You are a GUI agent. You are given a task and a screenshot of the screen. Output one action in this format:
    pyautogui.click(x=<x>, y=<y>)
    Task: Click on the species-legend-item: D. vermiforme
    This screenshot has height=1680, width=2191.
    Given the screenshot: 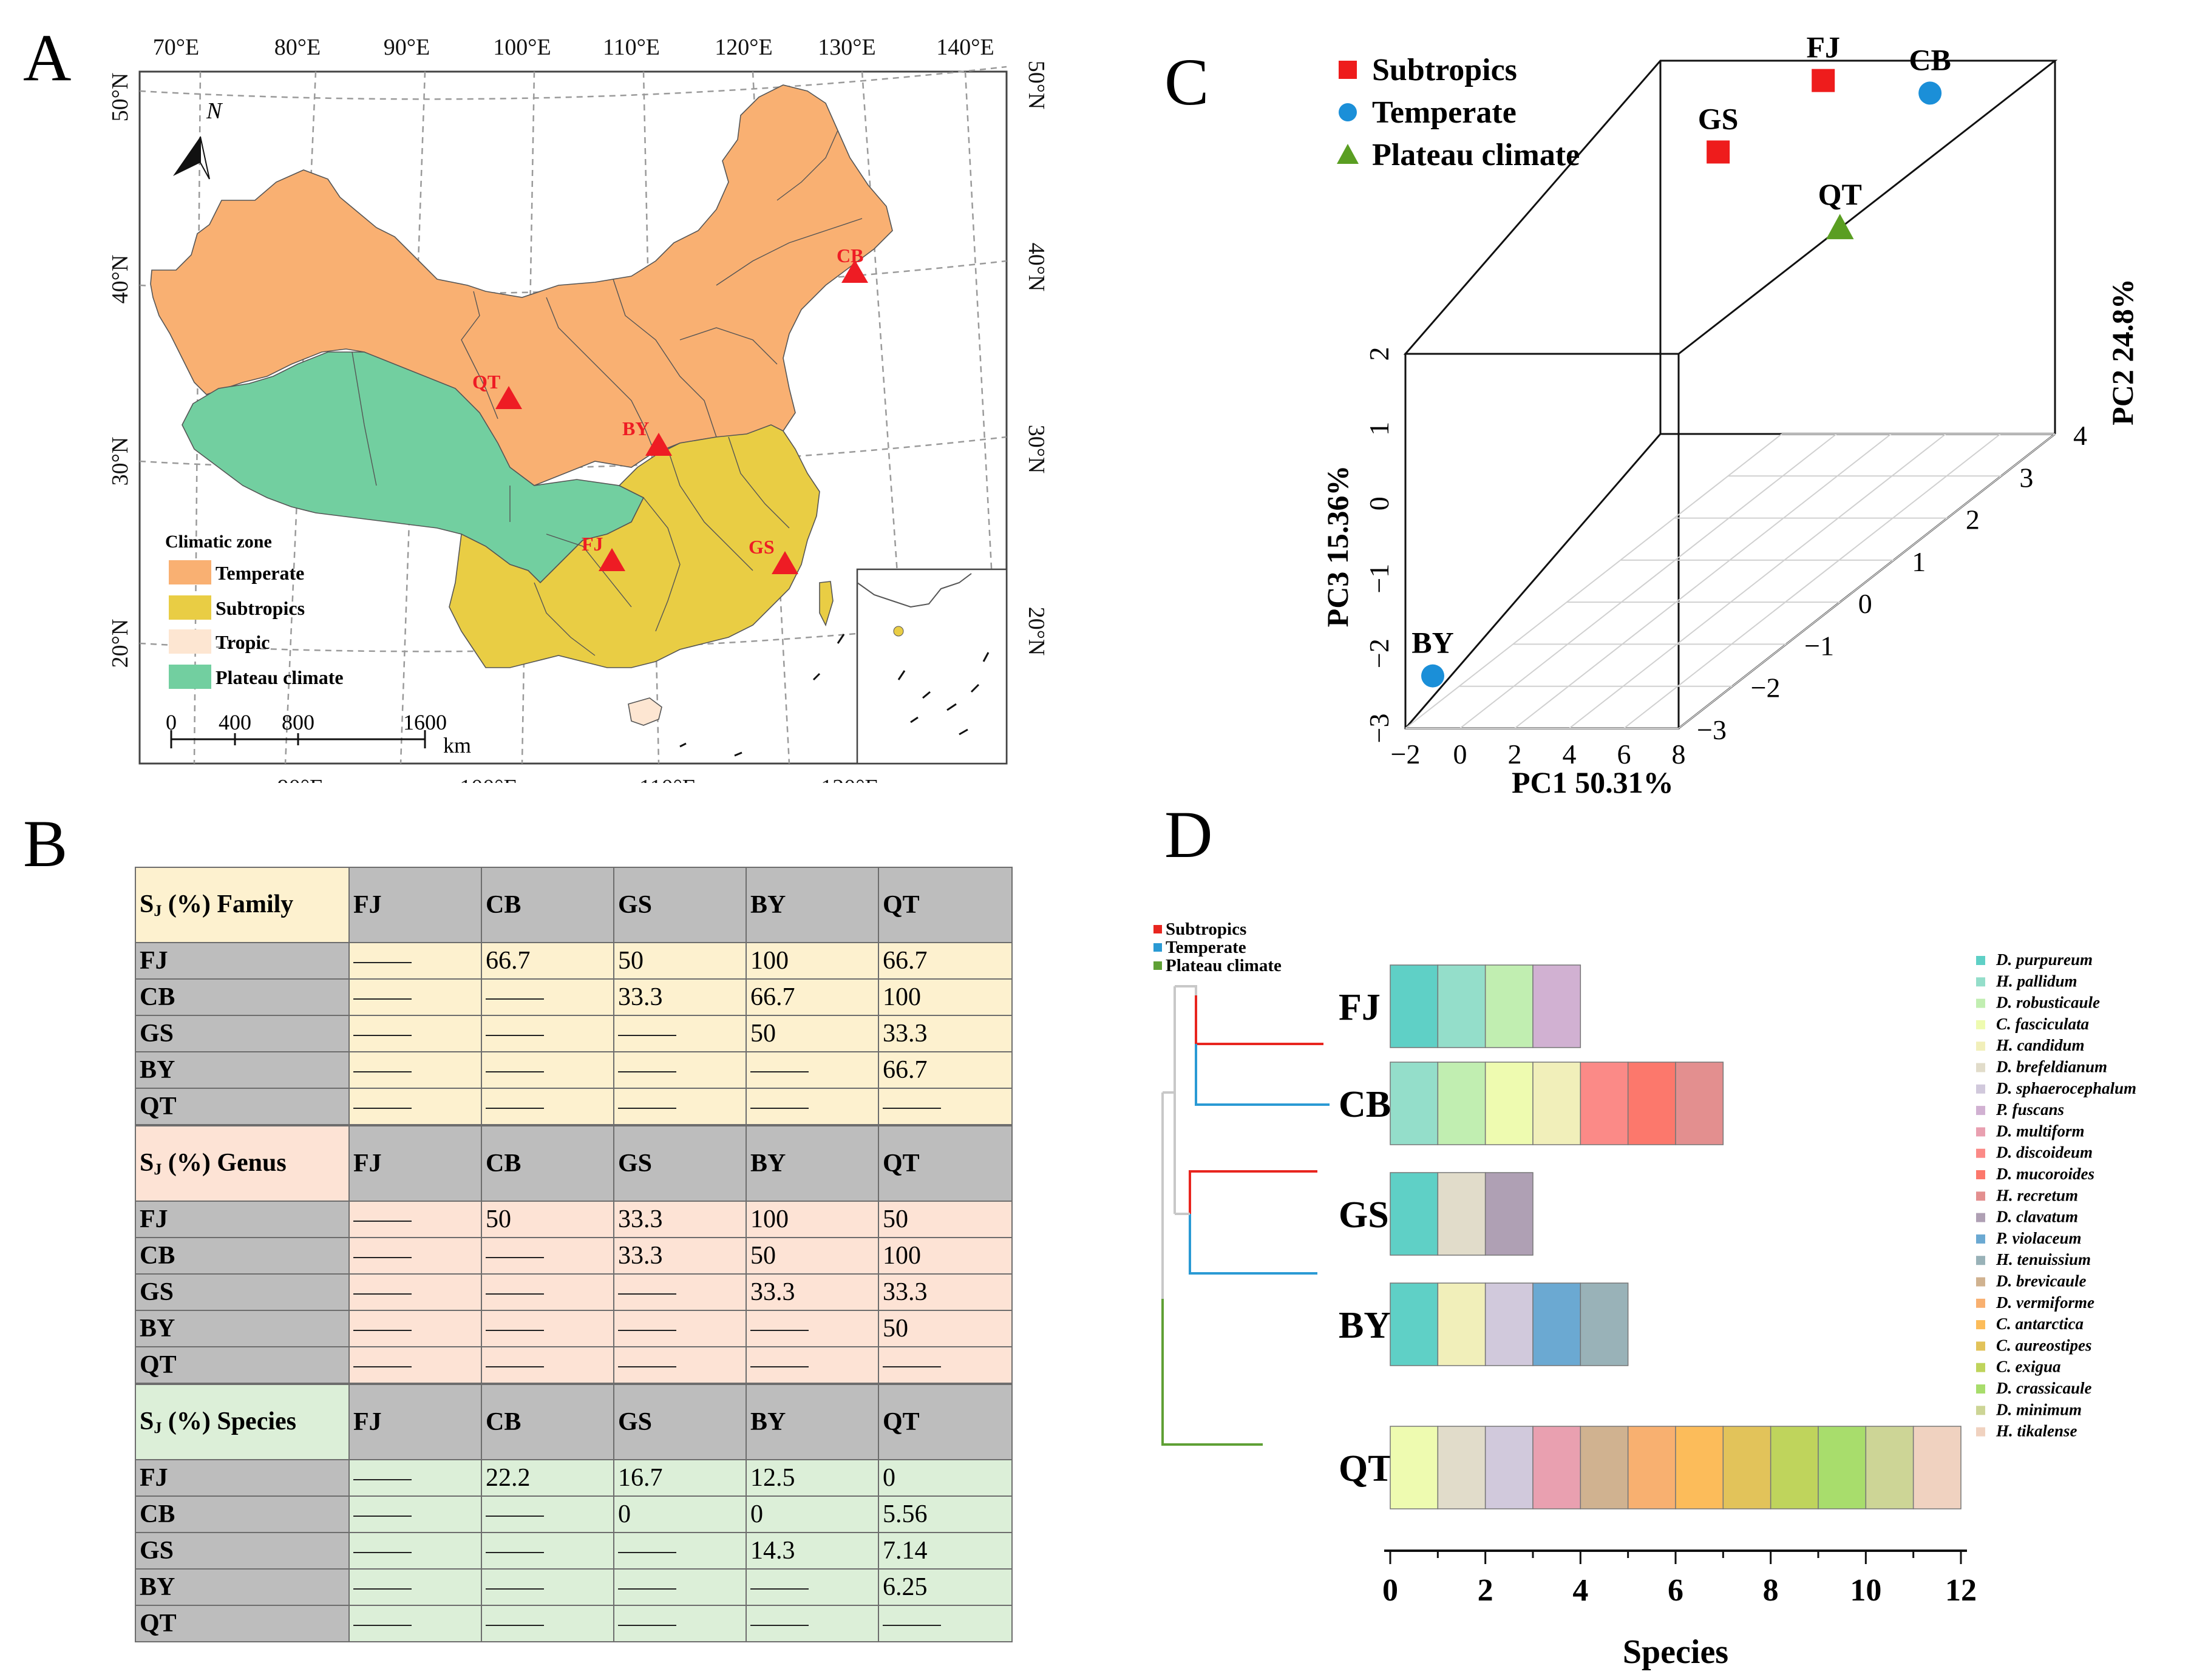 What is the action you would take?
    pyautogui.click(x=2035, y=1302)
    